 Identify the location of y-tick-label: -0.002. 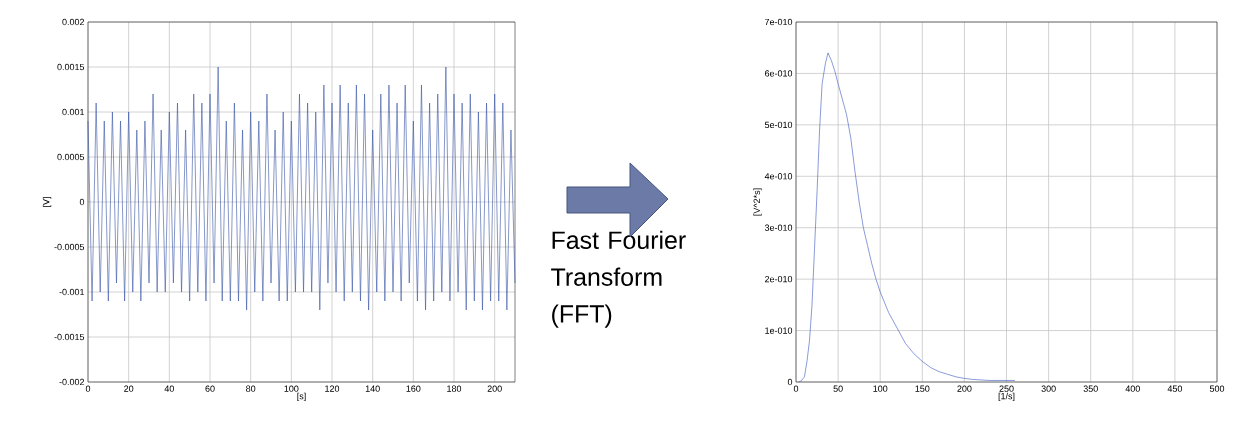
(72, 382).